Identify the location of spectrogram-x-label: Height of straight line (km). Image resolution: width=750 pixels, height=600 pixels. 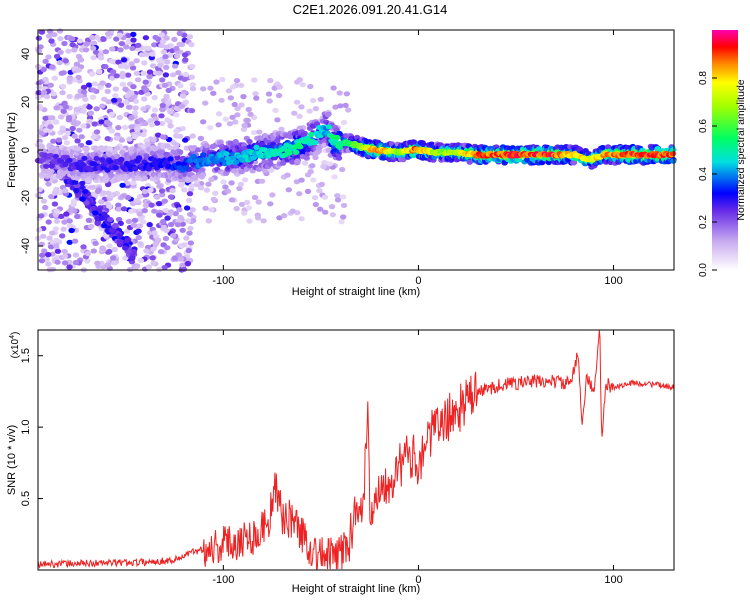
(356, 292).